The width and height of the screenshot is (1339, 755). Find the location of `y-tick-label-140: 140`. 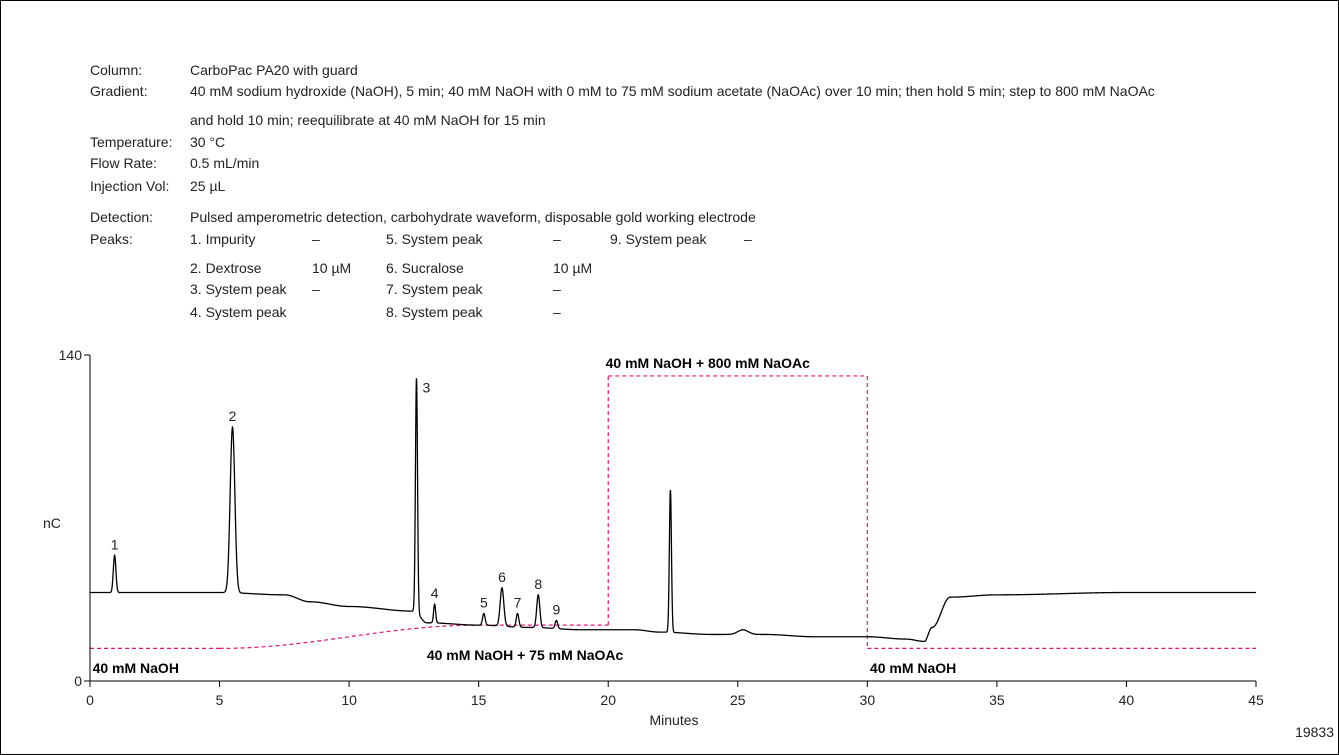

y-tick-label-140: 140 is located at coordinates (71, 355).